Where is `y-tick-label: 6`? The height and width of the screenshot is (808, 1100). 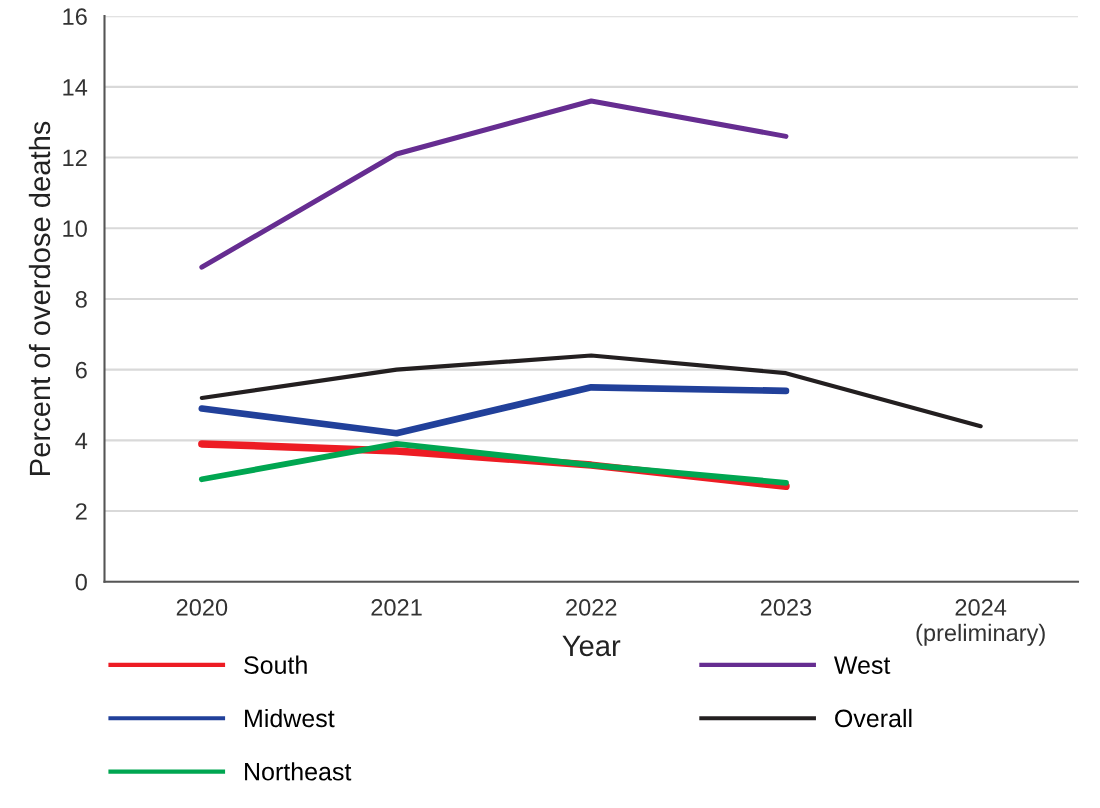 y-tick-label: 6 is located at coordinates (81, 370).